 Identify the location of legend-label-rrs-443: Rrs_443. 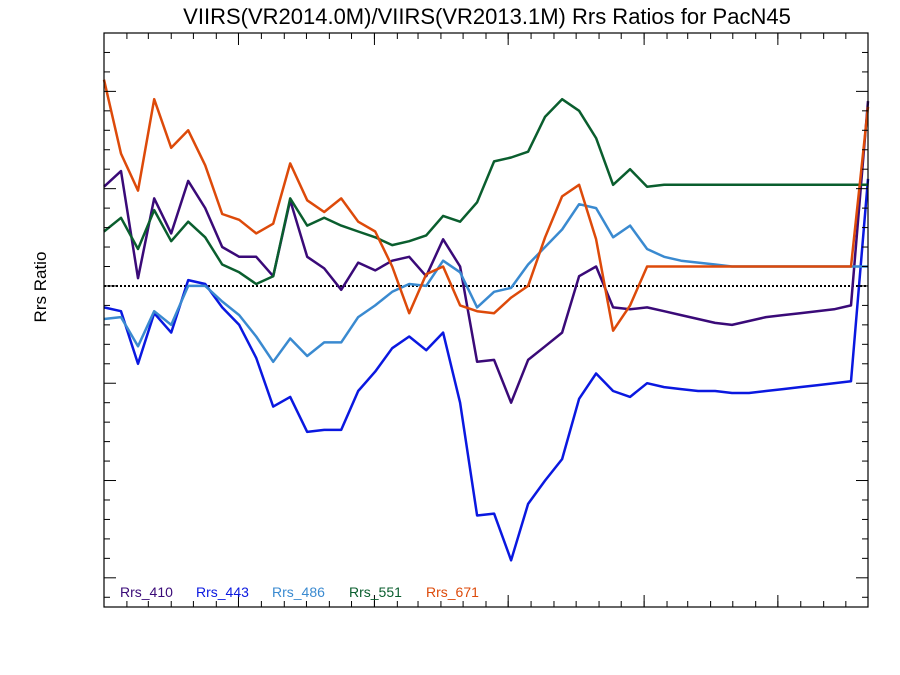
(222, 592).